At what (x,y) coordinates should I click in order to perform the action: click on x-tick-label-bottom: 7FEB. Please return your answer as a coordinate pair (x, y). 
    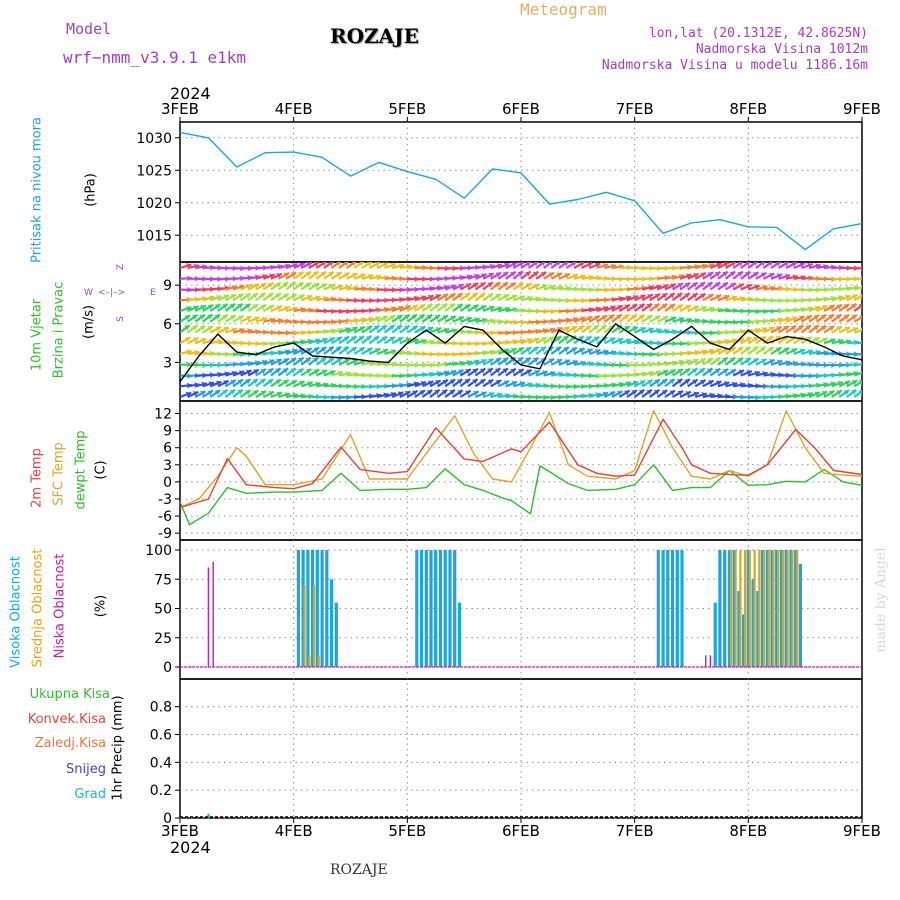
    Looking at the image, I should click on (635, 831).